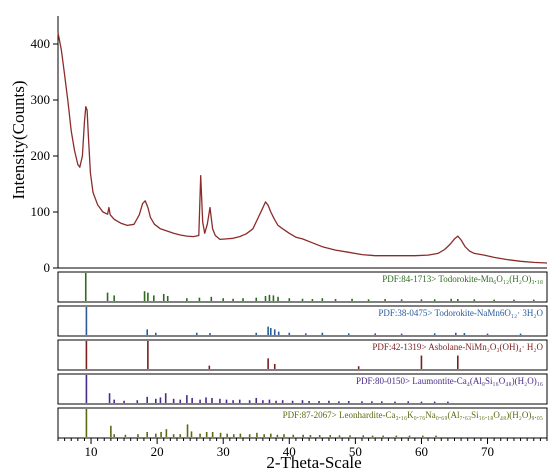 The image size is (550, 475). What do you see at coordinates (462, 279) in the screenshot?
I see `reference-label: PDF:84-1713> Todorokite-Mn₆O₁₂(H₂O)₃.₁₈` at bounding box center [462, 279].